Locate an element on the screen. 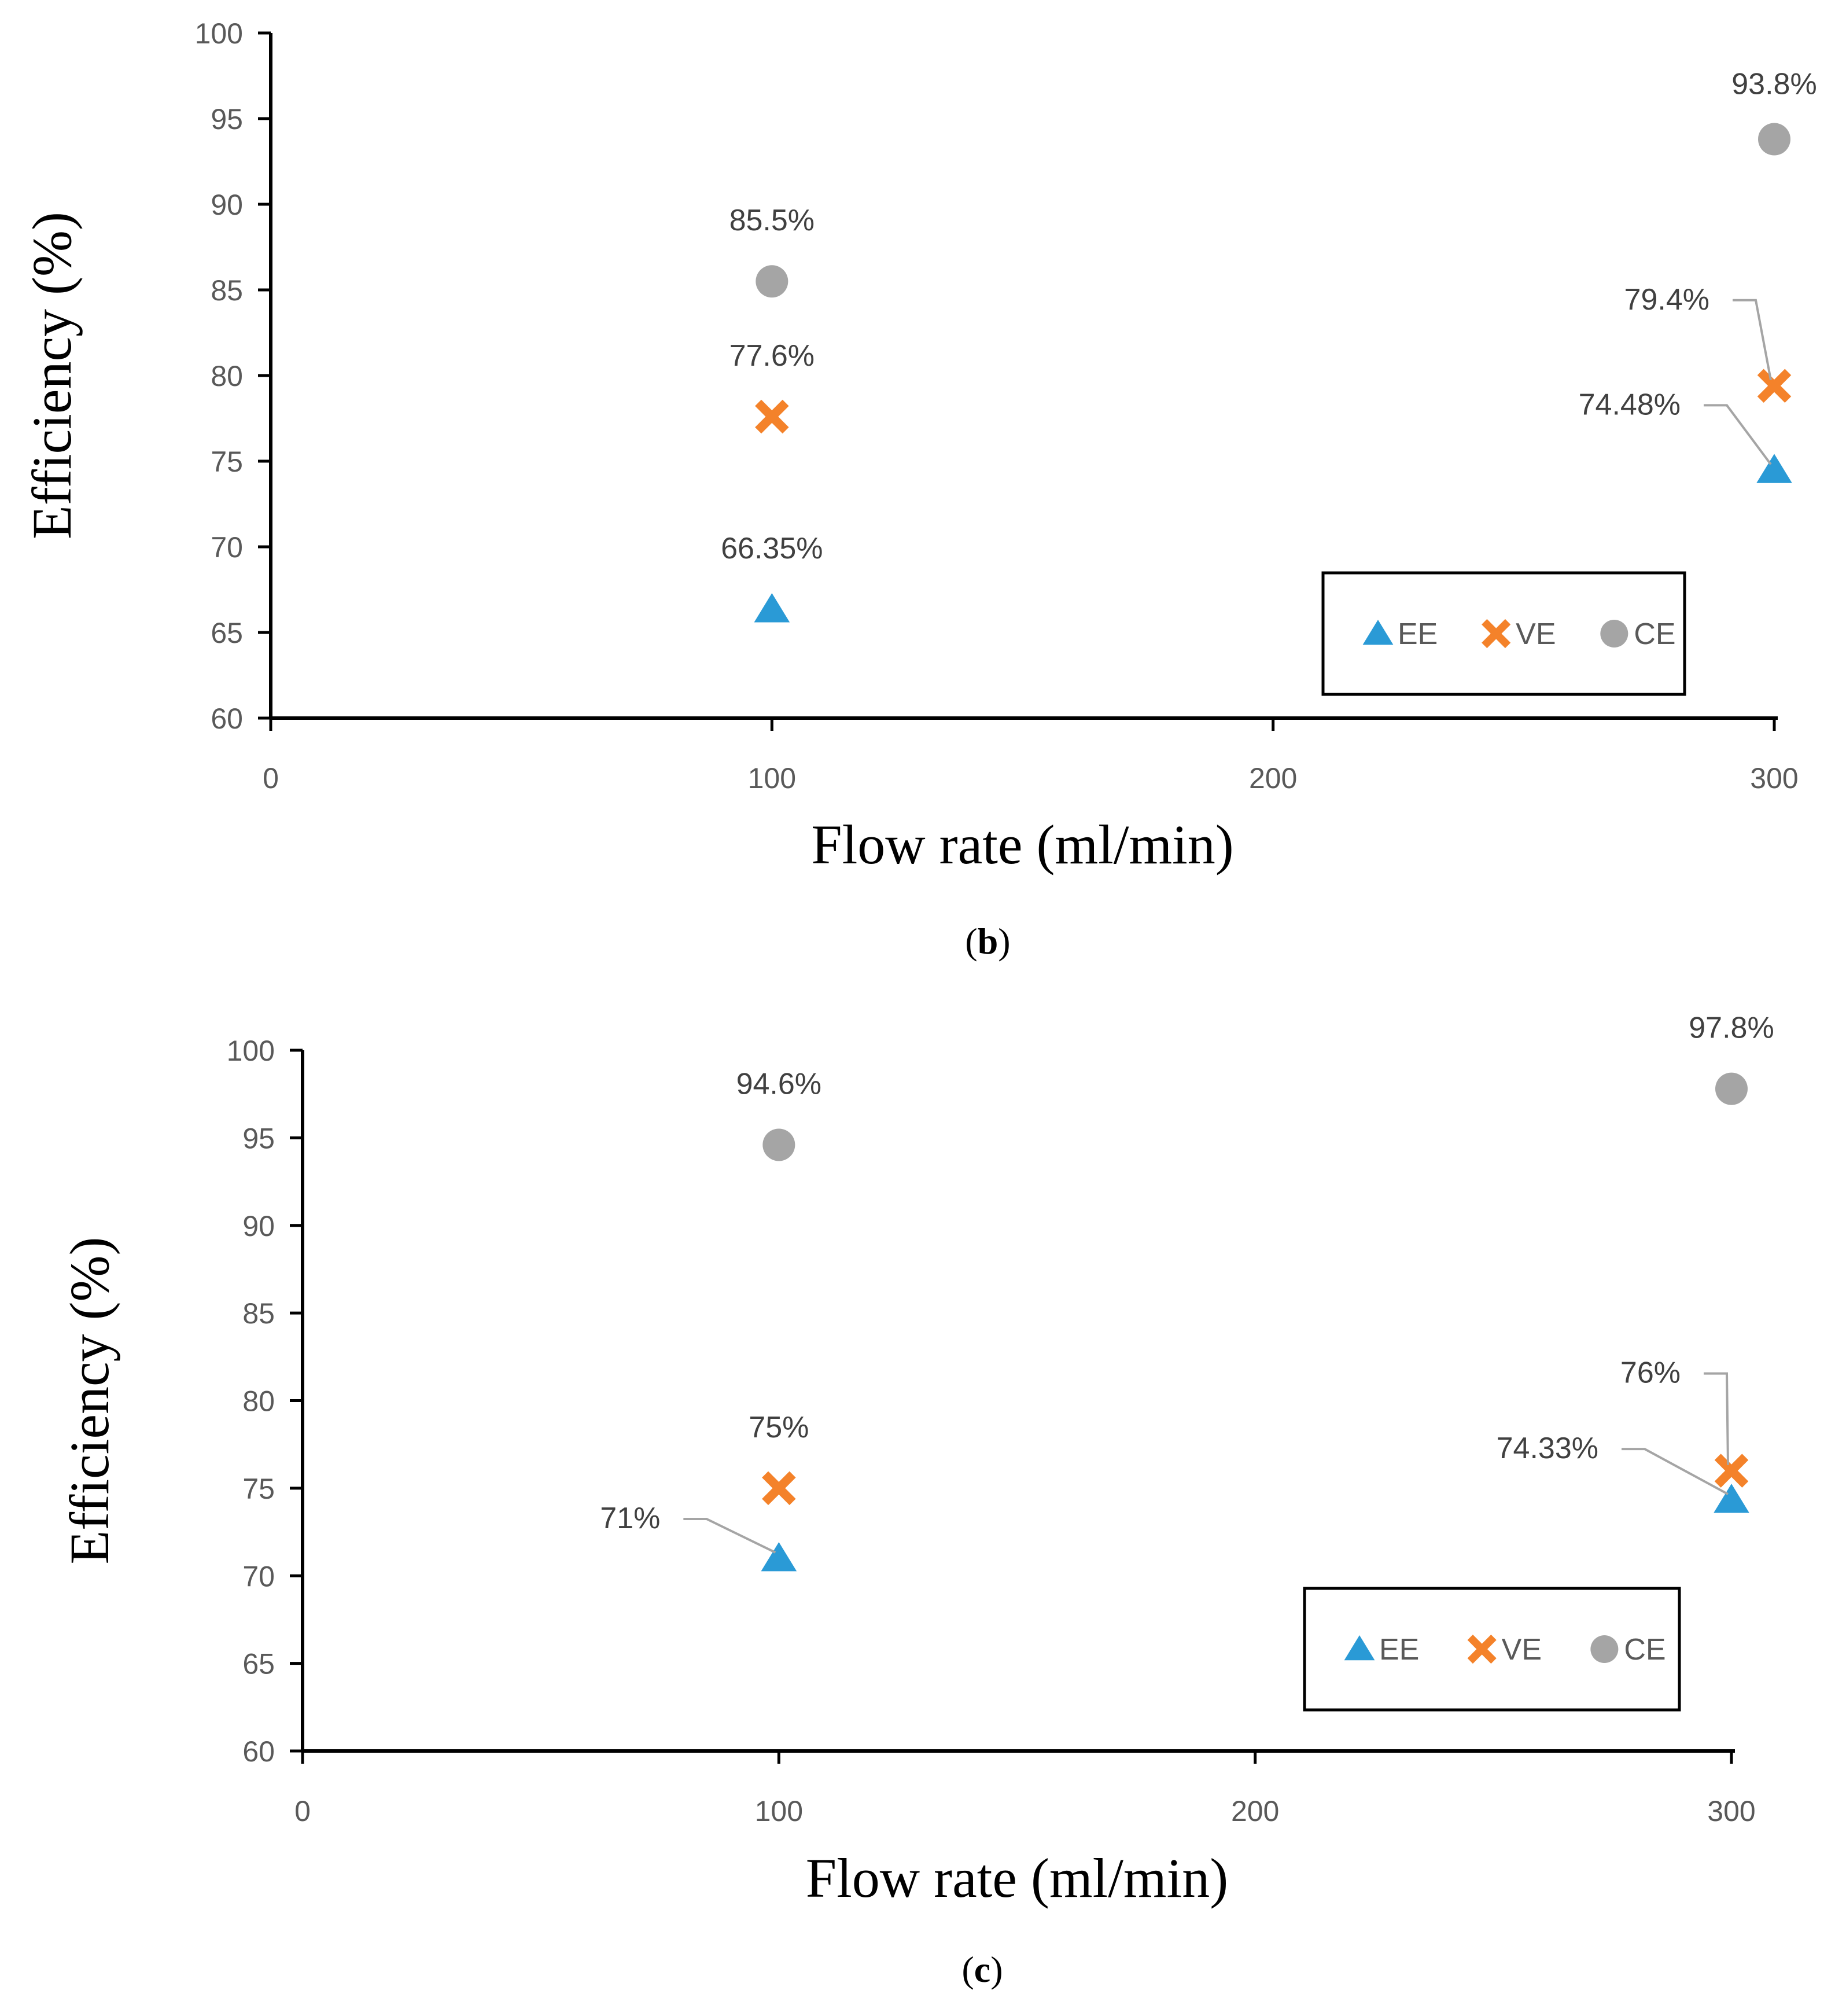 The image size is (1846, 2016). data-label: 97.8% is located at coordinates (1732, 1028).